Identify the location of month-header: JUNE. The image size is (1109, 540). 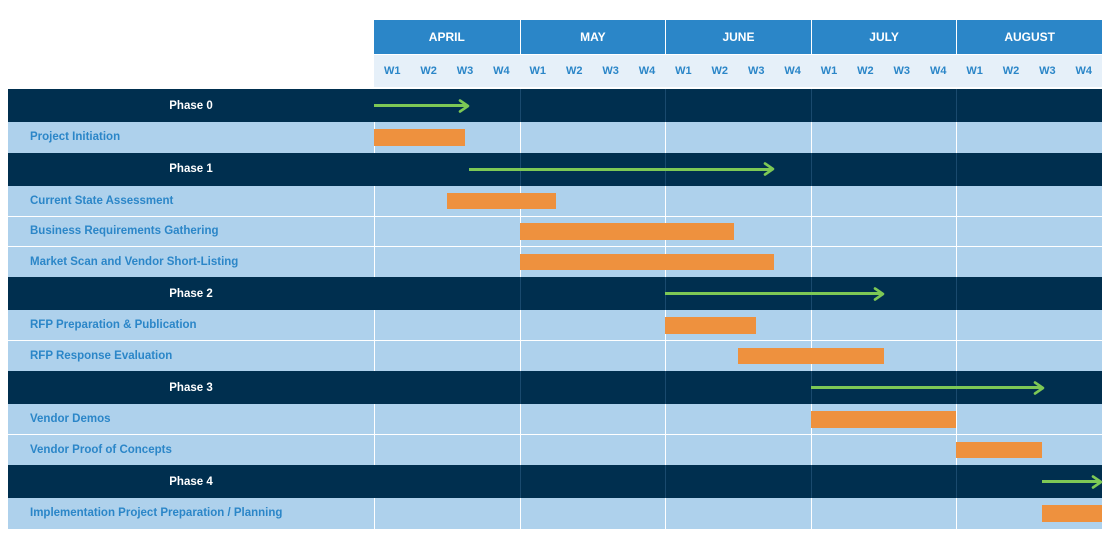
(738, 37).